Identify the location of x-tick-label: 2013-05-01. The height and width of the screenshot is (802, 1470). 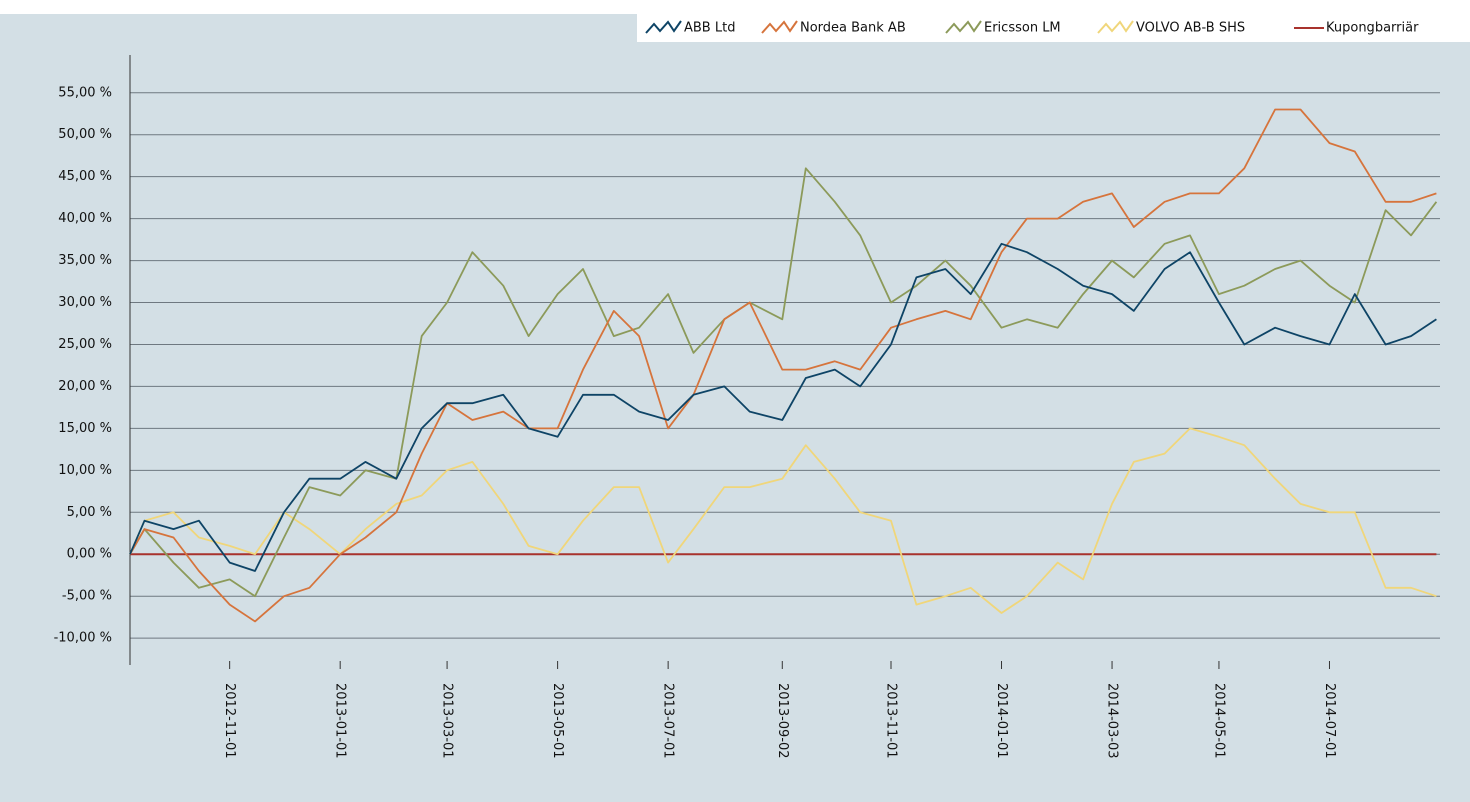
(557, 721).